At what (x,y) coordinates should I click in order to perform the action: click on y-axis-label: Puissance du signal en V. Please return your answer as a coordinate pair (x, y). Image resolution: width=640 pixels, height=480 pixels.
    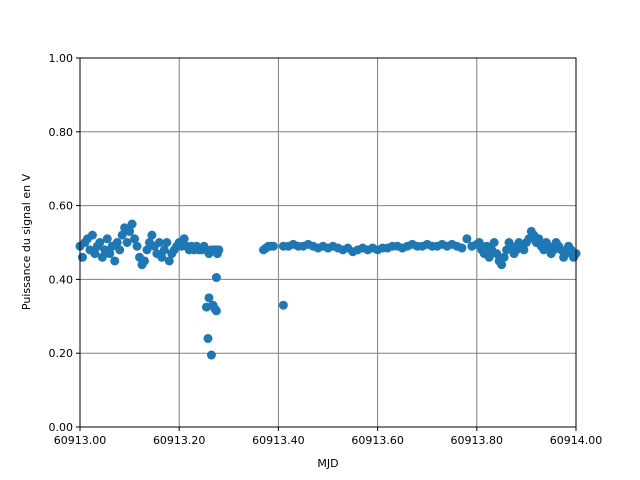
    Looking at the image, I should click on (26, 241).